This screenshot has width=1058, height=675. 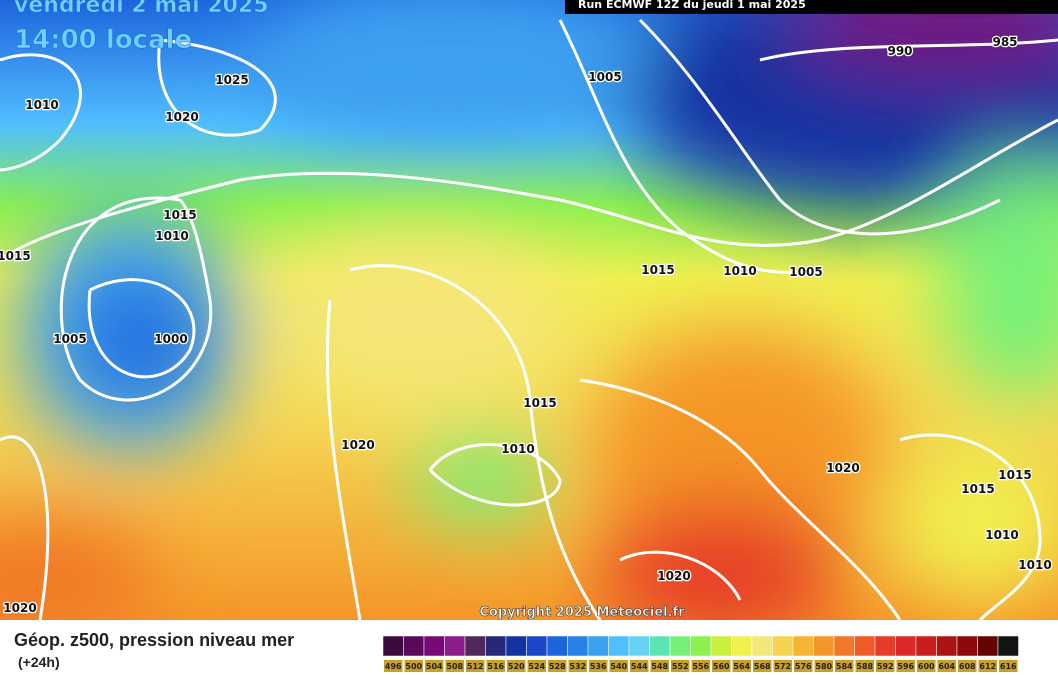 I want to click on scale-label: 588, so click(x=864, y=666).